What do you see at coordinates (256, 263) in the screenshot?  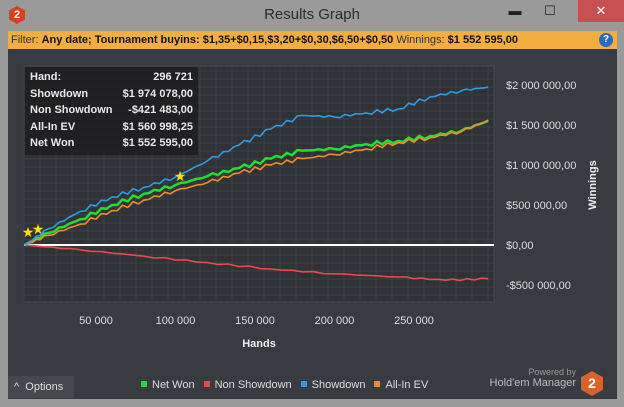 I see `series-line-non-showdown` at bounding box center [256, 263].